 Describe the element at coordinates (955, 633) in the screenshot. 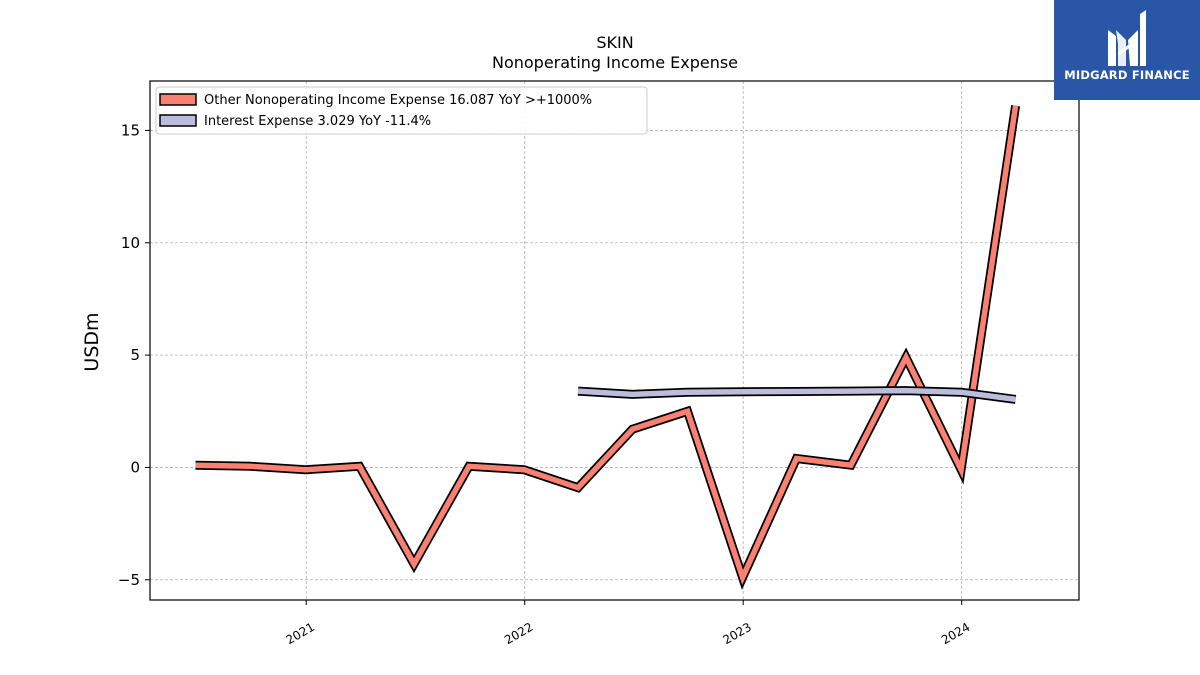

I see `x-tick-label: 2024` at that location.